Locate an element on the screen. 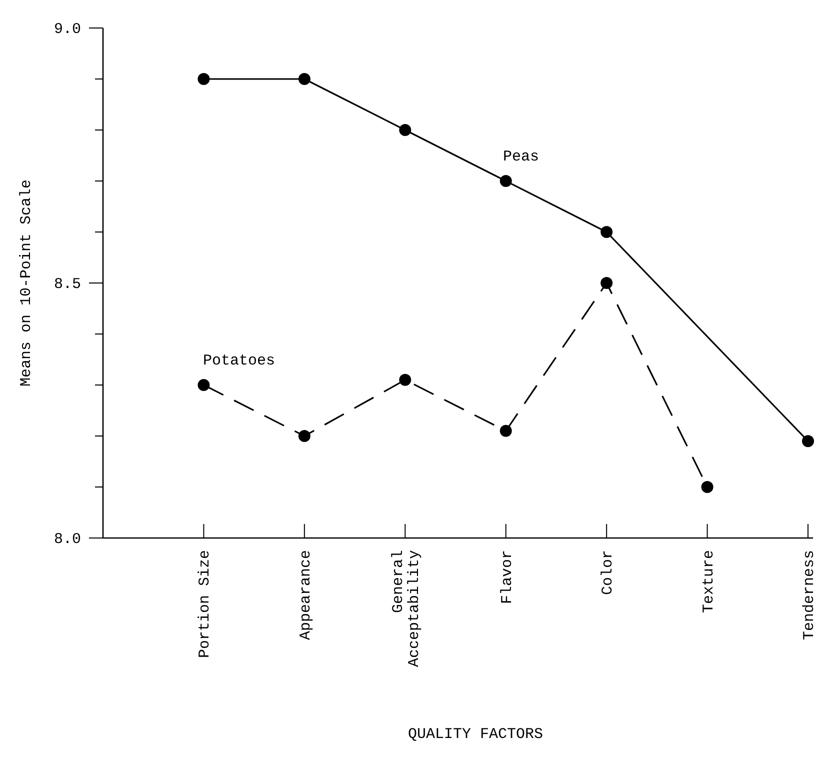  y-tick-label: 9.0 is located at coordinates (67, 29).